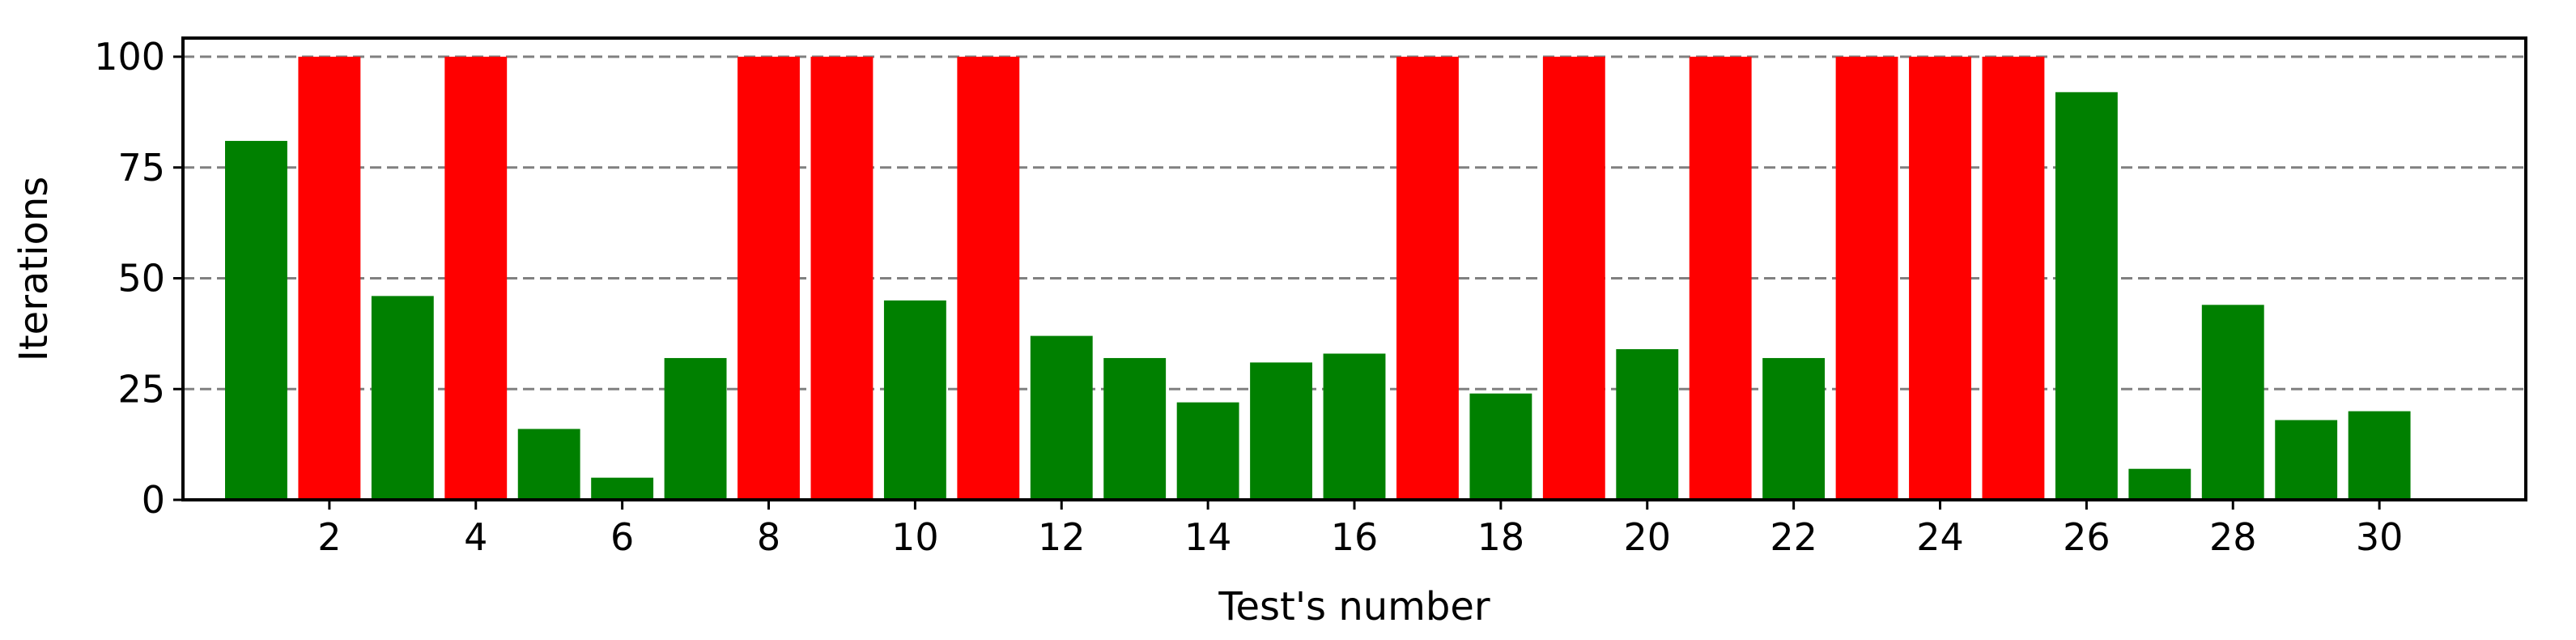  Describe the element at coordinates (1354, 606) in the screenshot. I see `x-axis-label: Test's number` at that location.